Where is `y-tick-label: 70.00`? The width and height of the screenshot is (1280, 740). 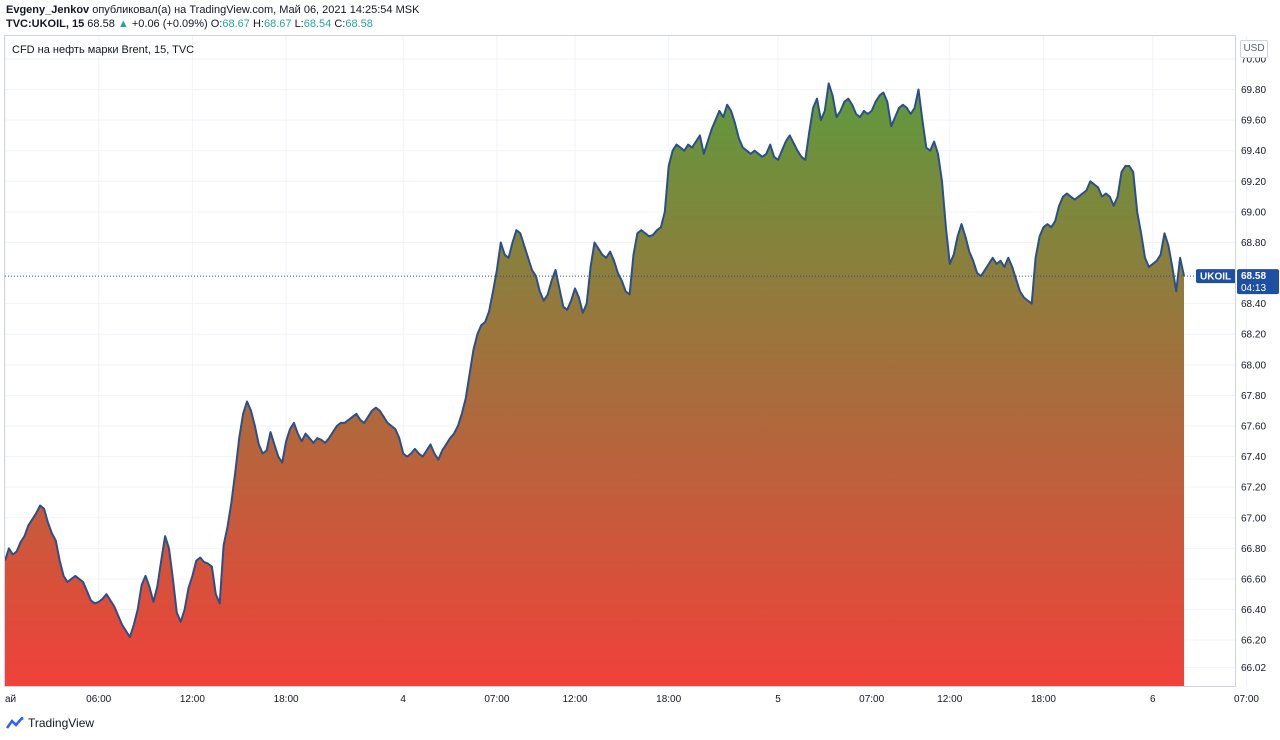 y-tick-label: 70.00 is located at coordinates (1253, 59).